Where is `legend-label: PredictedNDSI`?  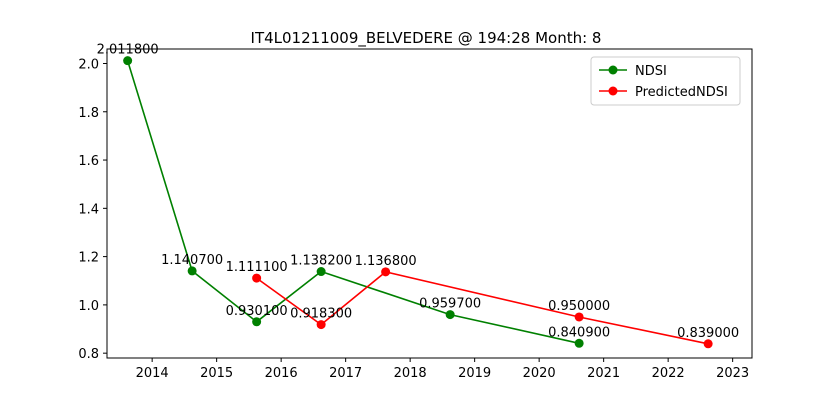
legend-label: PredictedNDSI is located at coordinates (681, 92).